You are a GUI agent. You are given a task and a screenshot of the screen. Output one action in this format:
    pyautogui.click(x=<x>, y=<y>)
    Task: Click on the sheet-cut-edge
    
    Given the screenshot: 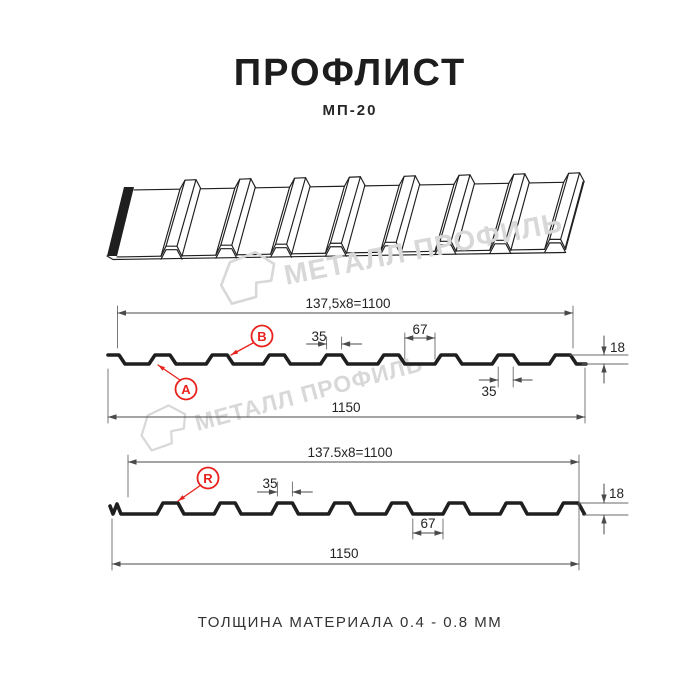 What is the action you would take?
    pyautogui.click(x=120, y=221)
    